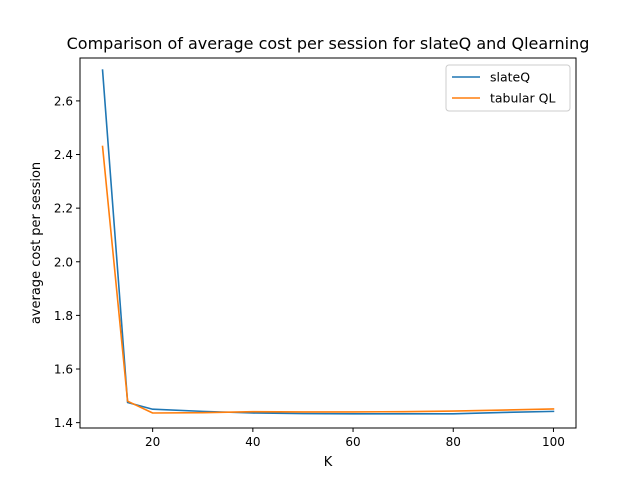 Image resolution: width=640 pixels, height=480 pixels. I want to click on y-tick-label: 2.0, so click(63, 262).